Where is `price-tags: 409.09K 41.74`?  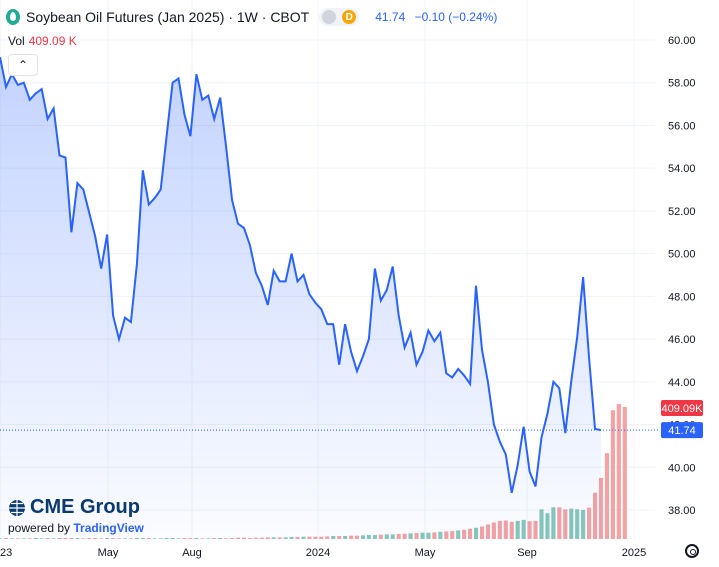 price-tags: 409.09K 41.74 is located at coordinates (682, 419).